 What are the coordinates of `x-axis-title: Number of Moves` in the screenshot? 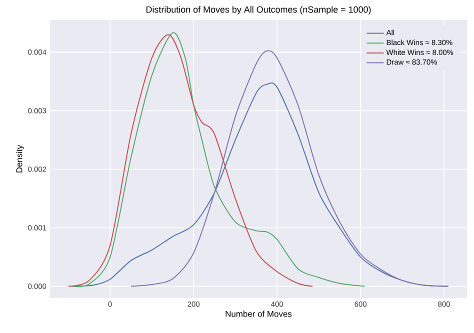 It's located at (259, 313).